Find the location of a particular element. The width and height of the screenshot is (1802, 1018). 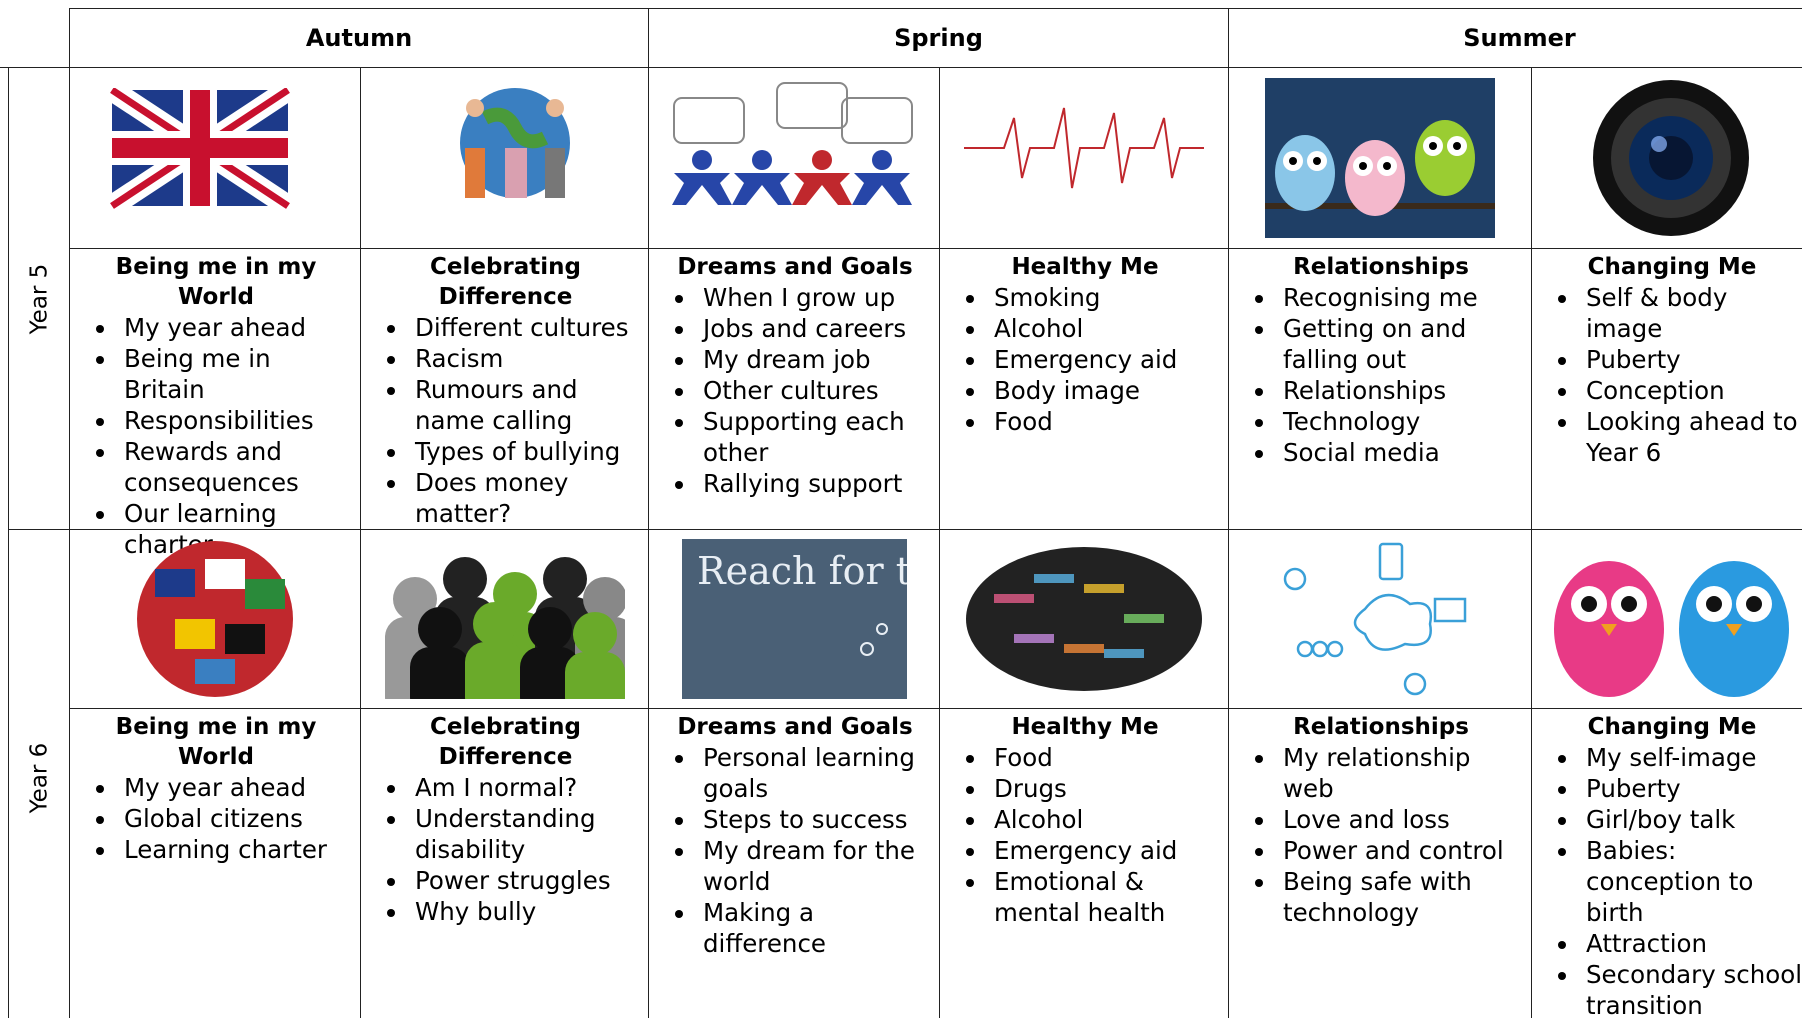

topic-item: Rallying support is located at coordinates (815, 483).